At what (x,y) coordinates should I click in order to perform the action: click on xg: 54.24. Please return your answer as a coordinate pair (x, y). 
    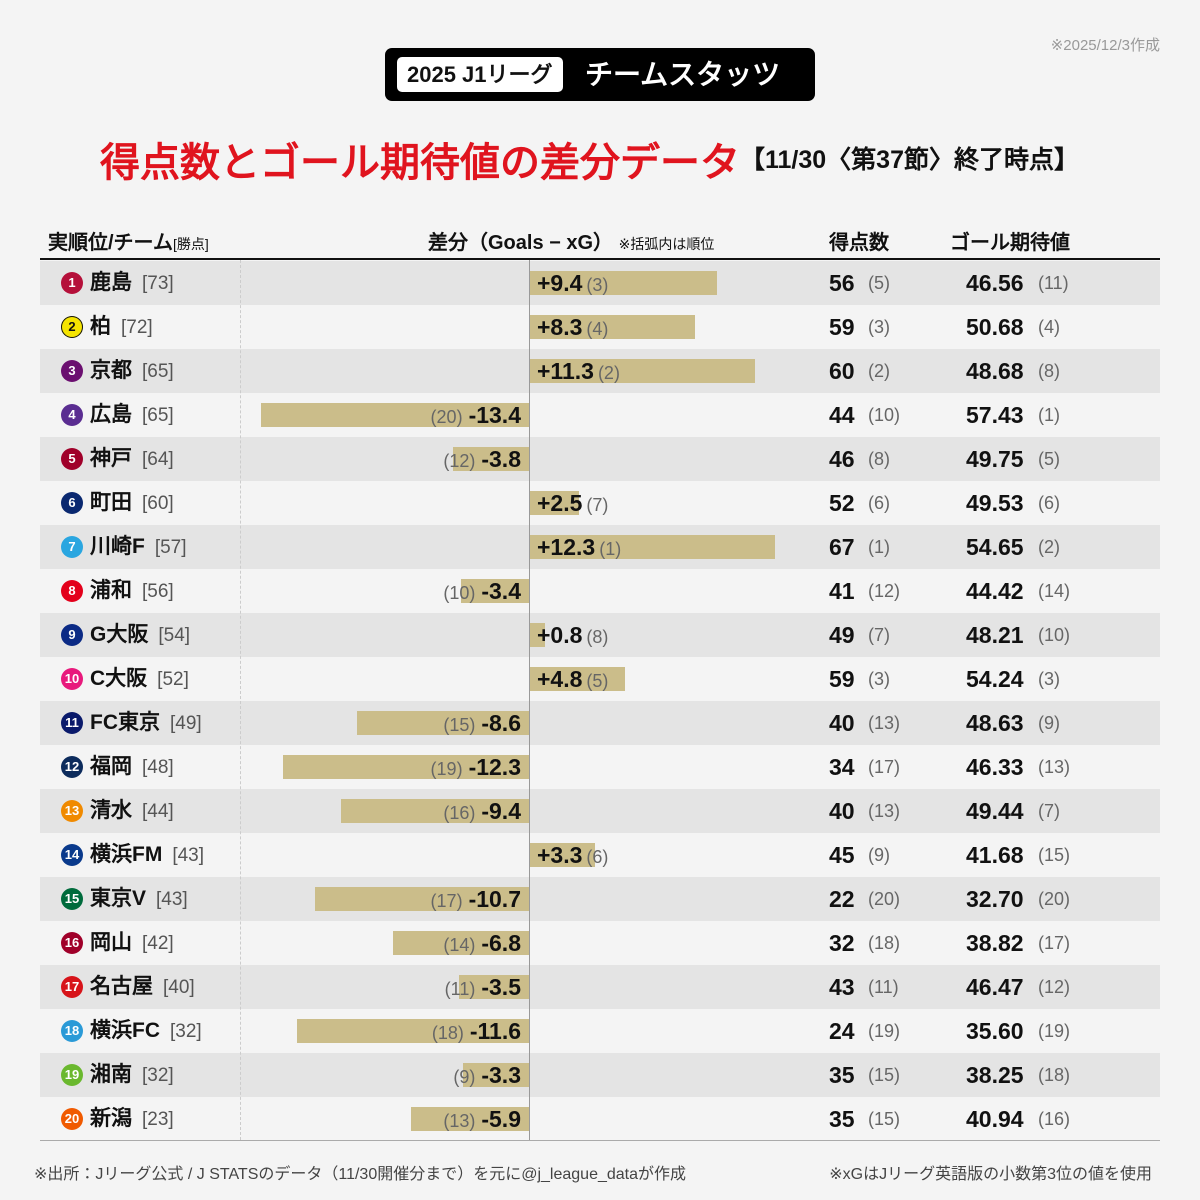
    Looking at the image, I should click on (995, 679).